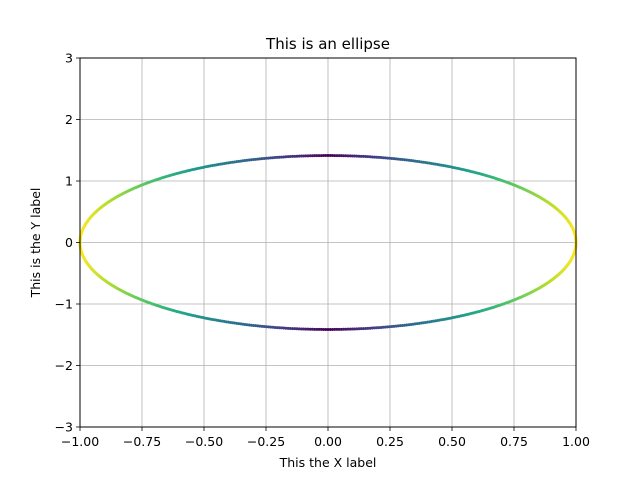 The image size is (640, 480). I want to click on x-tick-label: 0.75, so click(514, 441).